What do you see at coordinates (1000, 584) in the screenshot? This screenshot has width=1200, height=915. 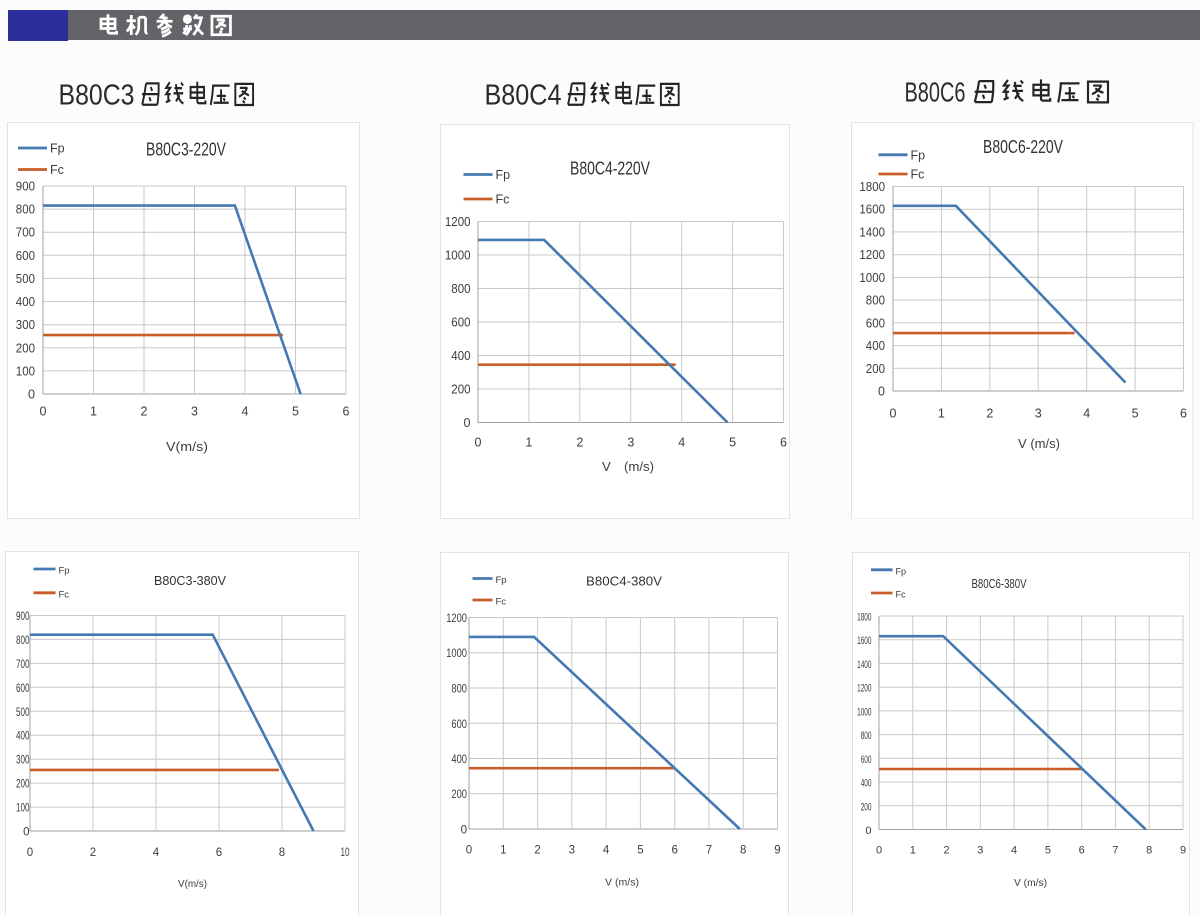 I see `svg-text: B80C6-380V` at bounding box center [1000, 584].